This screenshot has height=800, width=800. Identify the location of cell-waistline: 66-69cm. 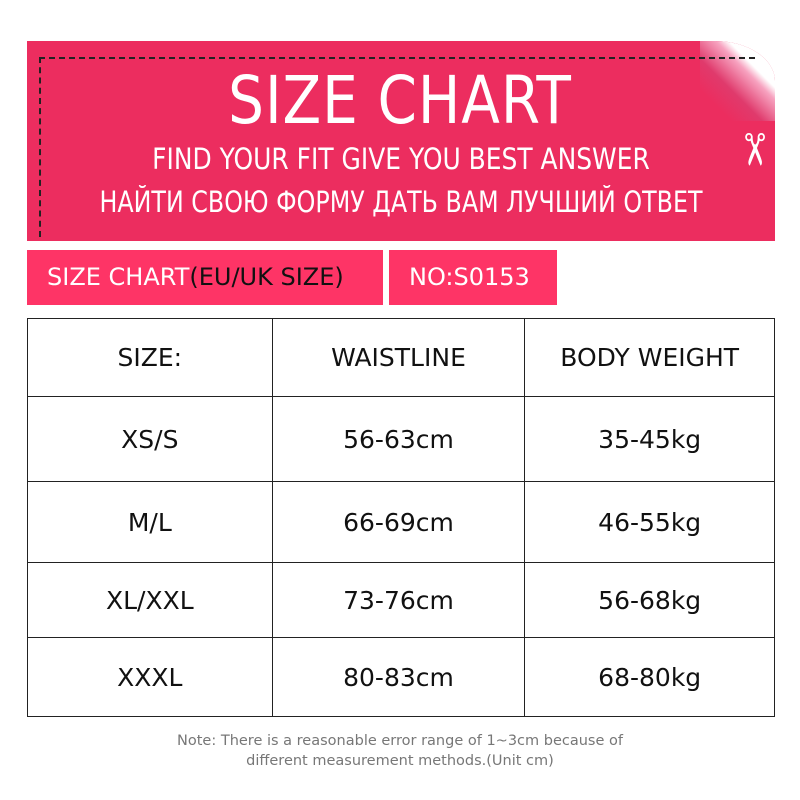
(398, 522).